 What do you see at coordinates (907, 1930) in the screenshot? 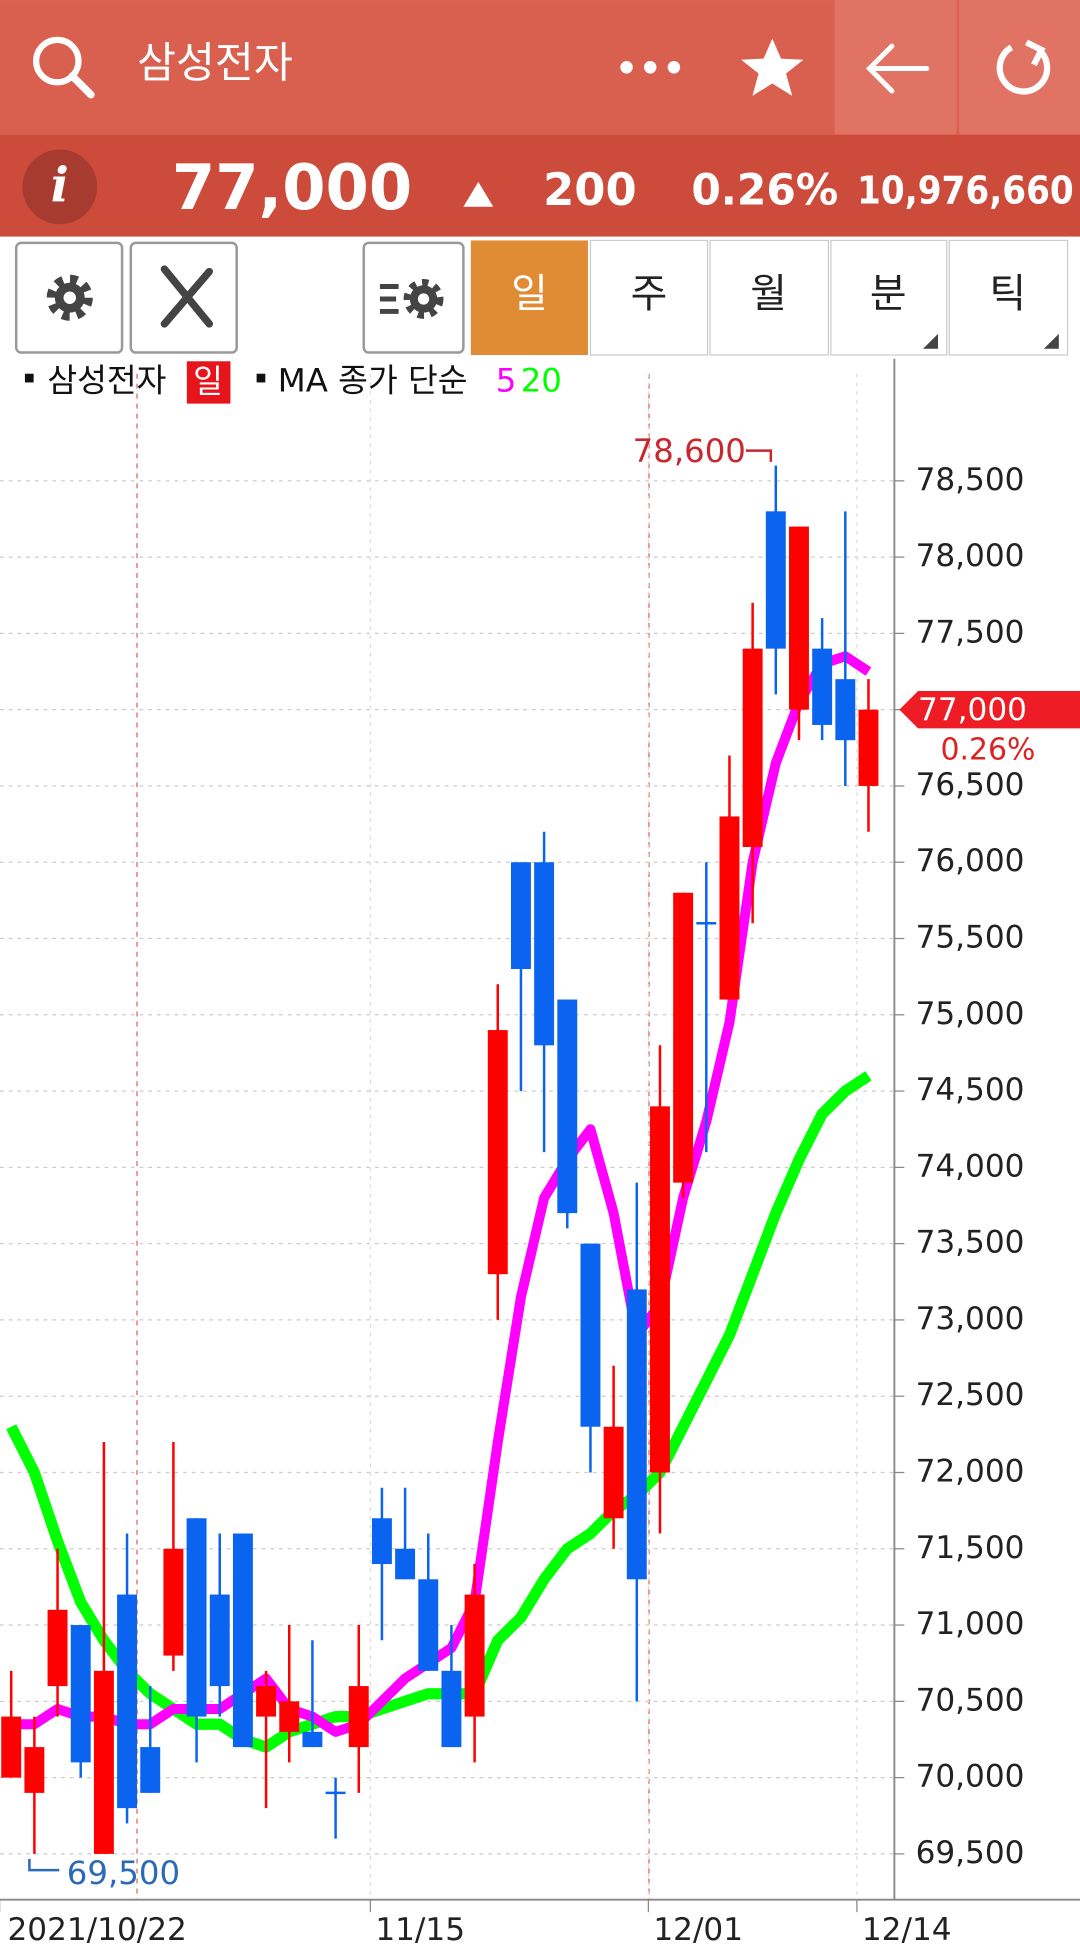
I see `x-tick-label: 12/14` at bounding box center [907, 1930].